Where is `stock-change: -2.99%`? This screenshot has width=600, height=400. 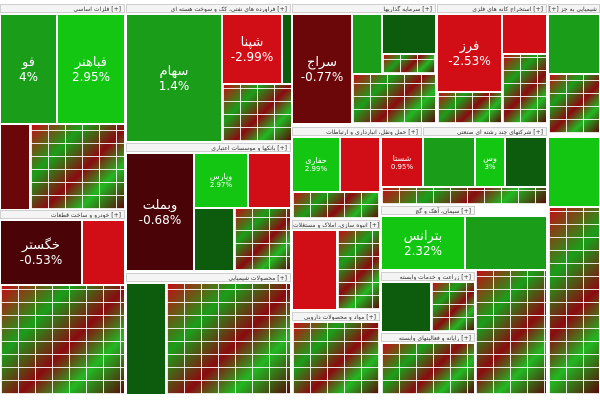 stock-change: -2.99% is located at coordinates (252, 56).